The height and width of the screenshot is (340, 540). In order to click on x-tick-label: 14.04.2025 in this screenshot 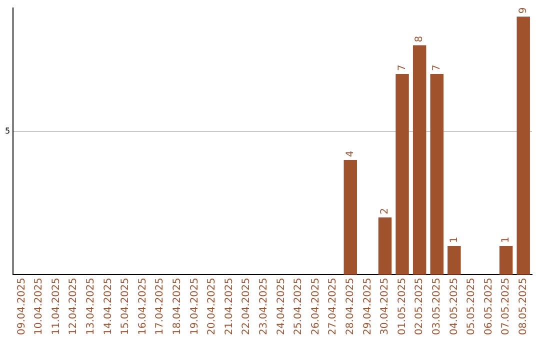, I will do `click(108, 307)`.